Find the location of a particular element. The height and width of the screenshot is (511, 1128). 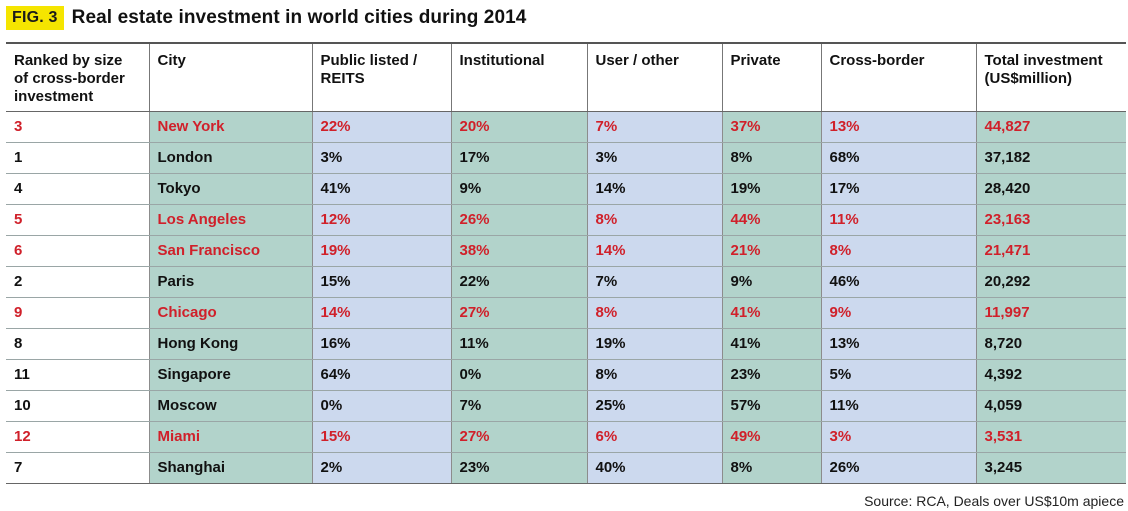

cell-rank: 5 is located at coordinates (77, 220).